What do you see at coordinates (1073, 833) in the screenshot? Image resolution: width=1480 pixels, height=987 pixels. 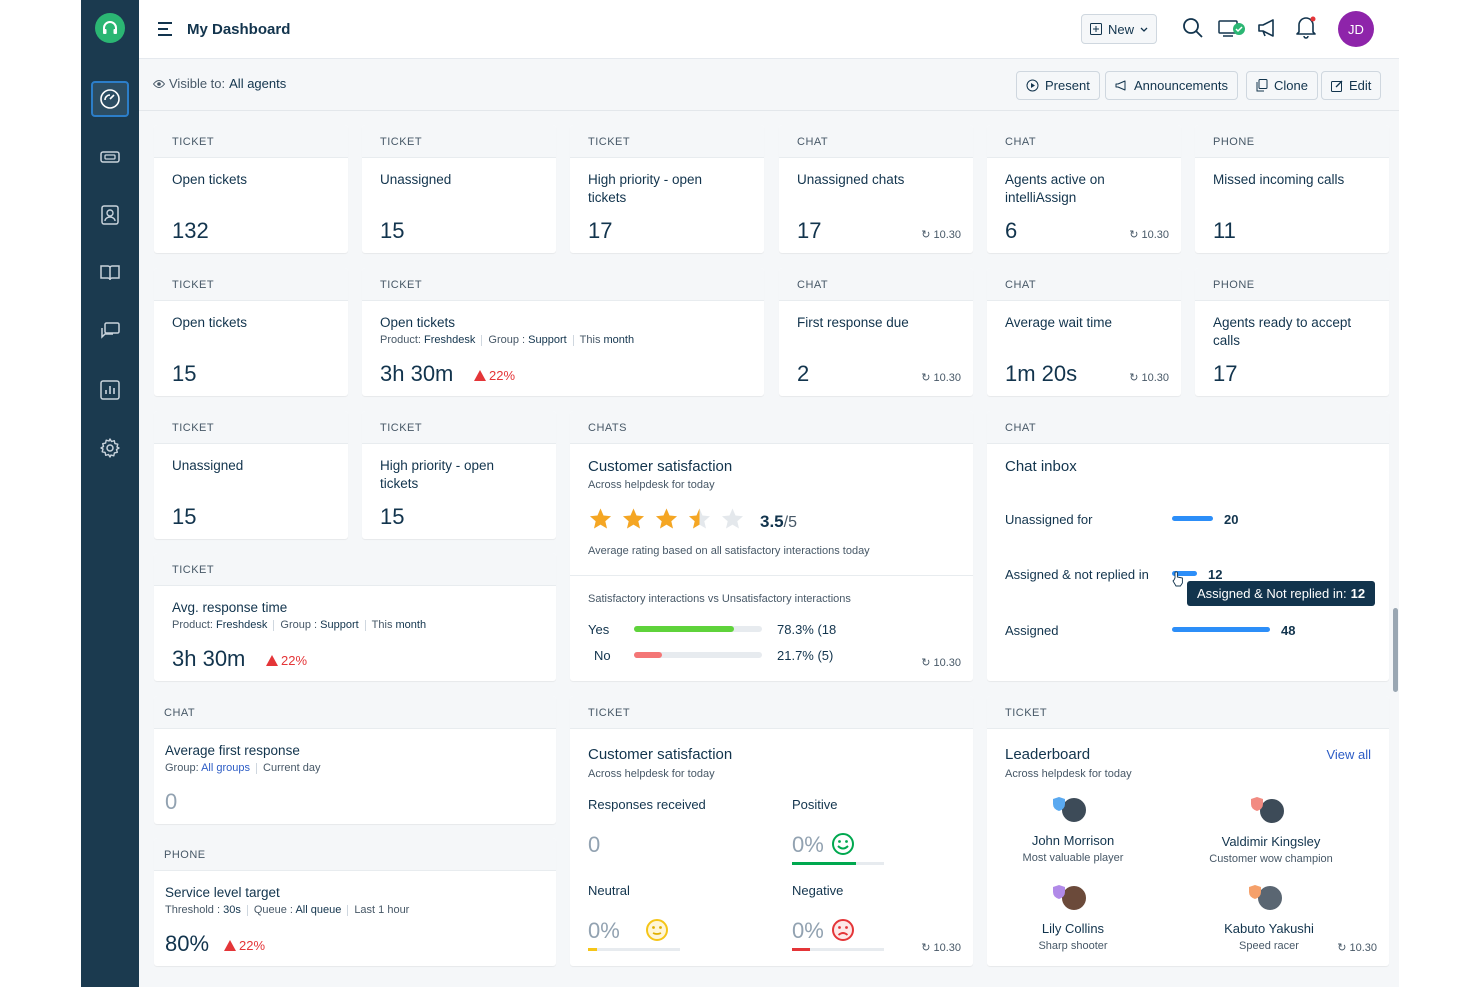 I see `leaderboard-player: John Morrison Most valuable player` at bounding box center [1073, 833].